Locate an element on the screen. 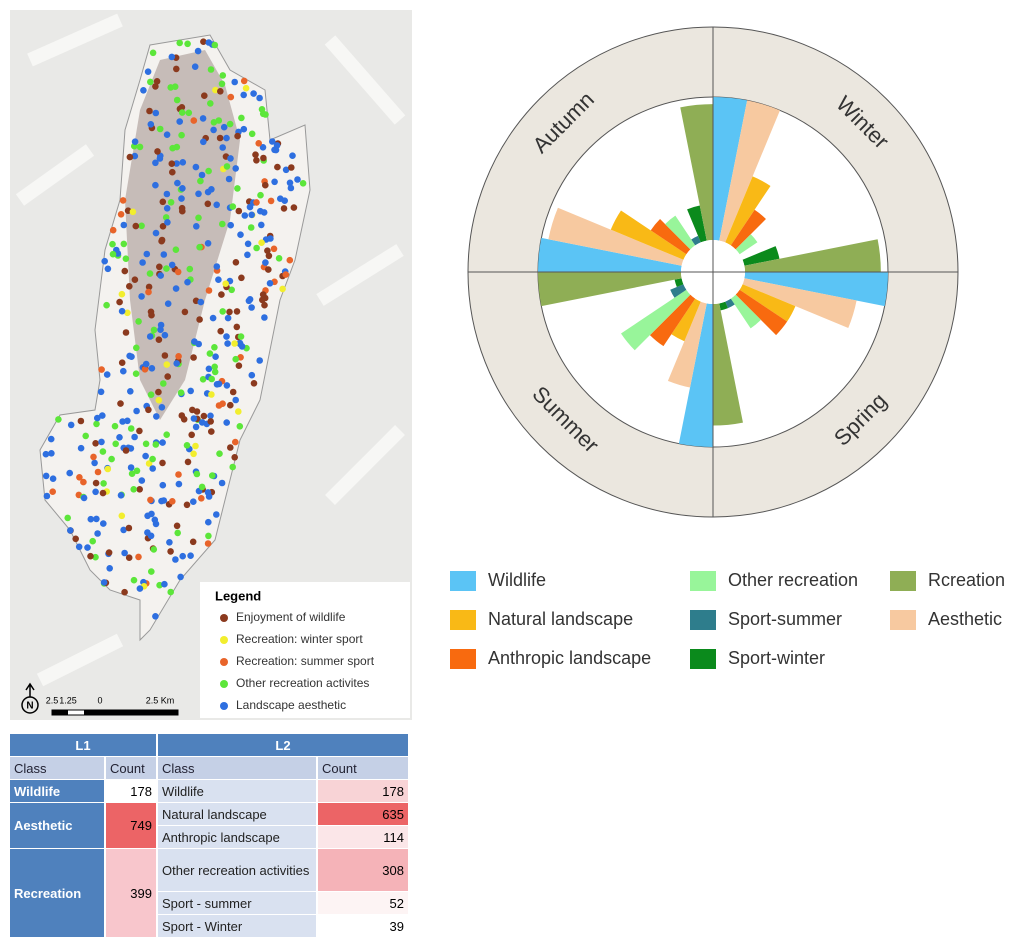 Image resolution: width=1024 pixels, height=940 pixels. l1-class: Wildlife is located at coordinates (57, 791).